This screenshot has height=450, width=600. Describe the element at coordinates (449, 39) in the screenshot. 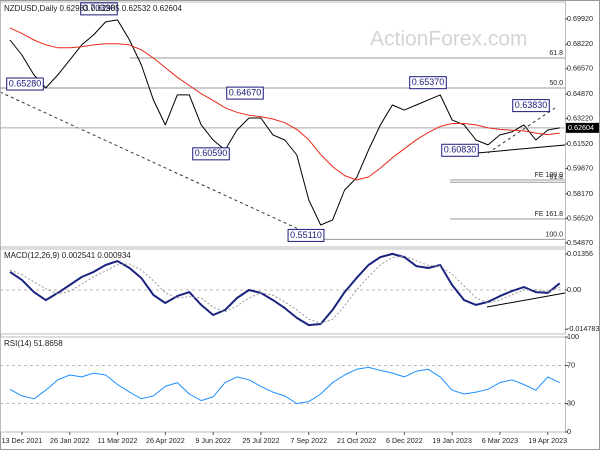

I see `watermark: ActionForex.com` at that location.